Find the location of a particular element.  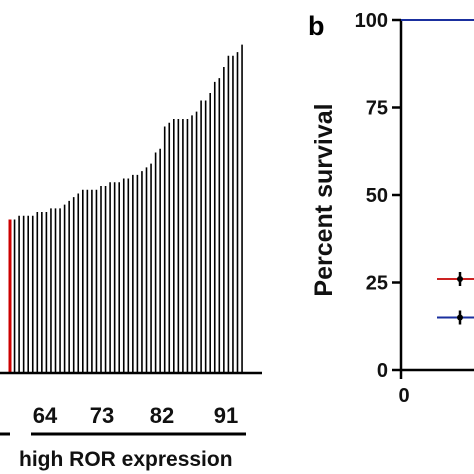

panel-b-y-tick-label: 50 is located at coordinates (377, 196).